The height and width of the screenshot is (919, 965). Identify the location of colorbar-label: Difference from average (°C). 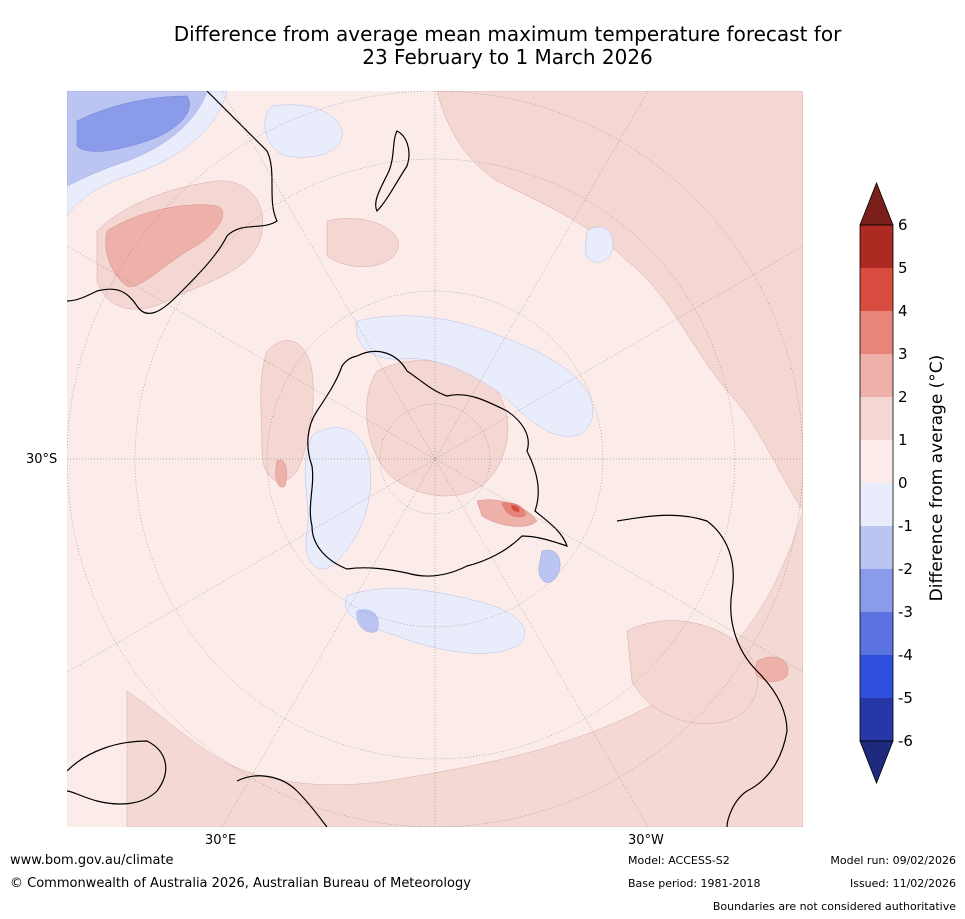
(937, 478).